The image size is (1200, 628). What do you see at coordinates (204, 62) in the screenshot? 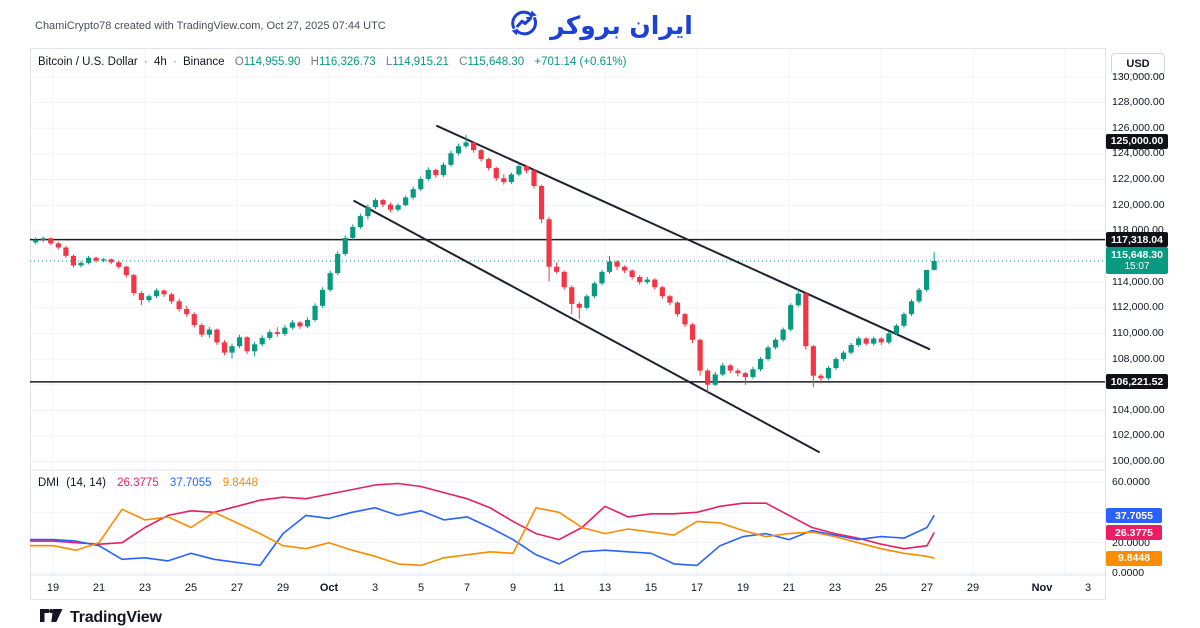
I see `exchange-label: Binance` at bounding box center [204, 62].